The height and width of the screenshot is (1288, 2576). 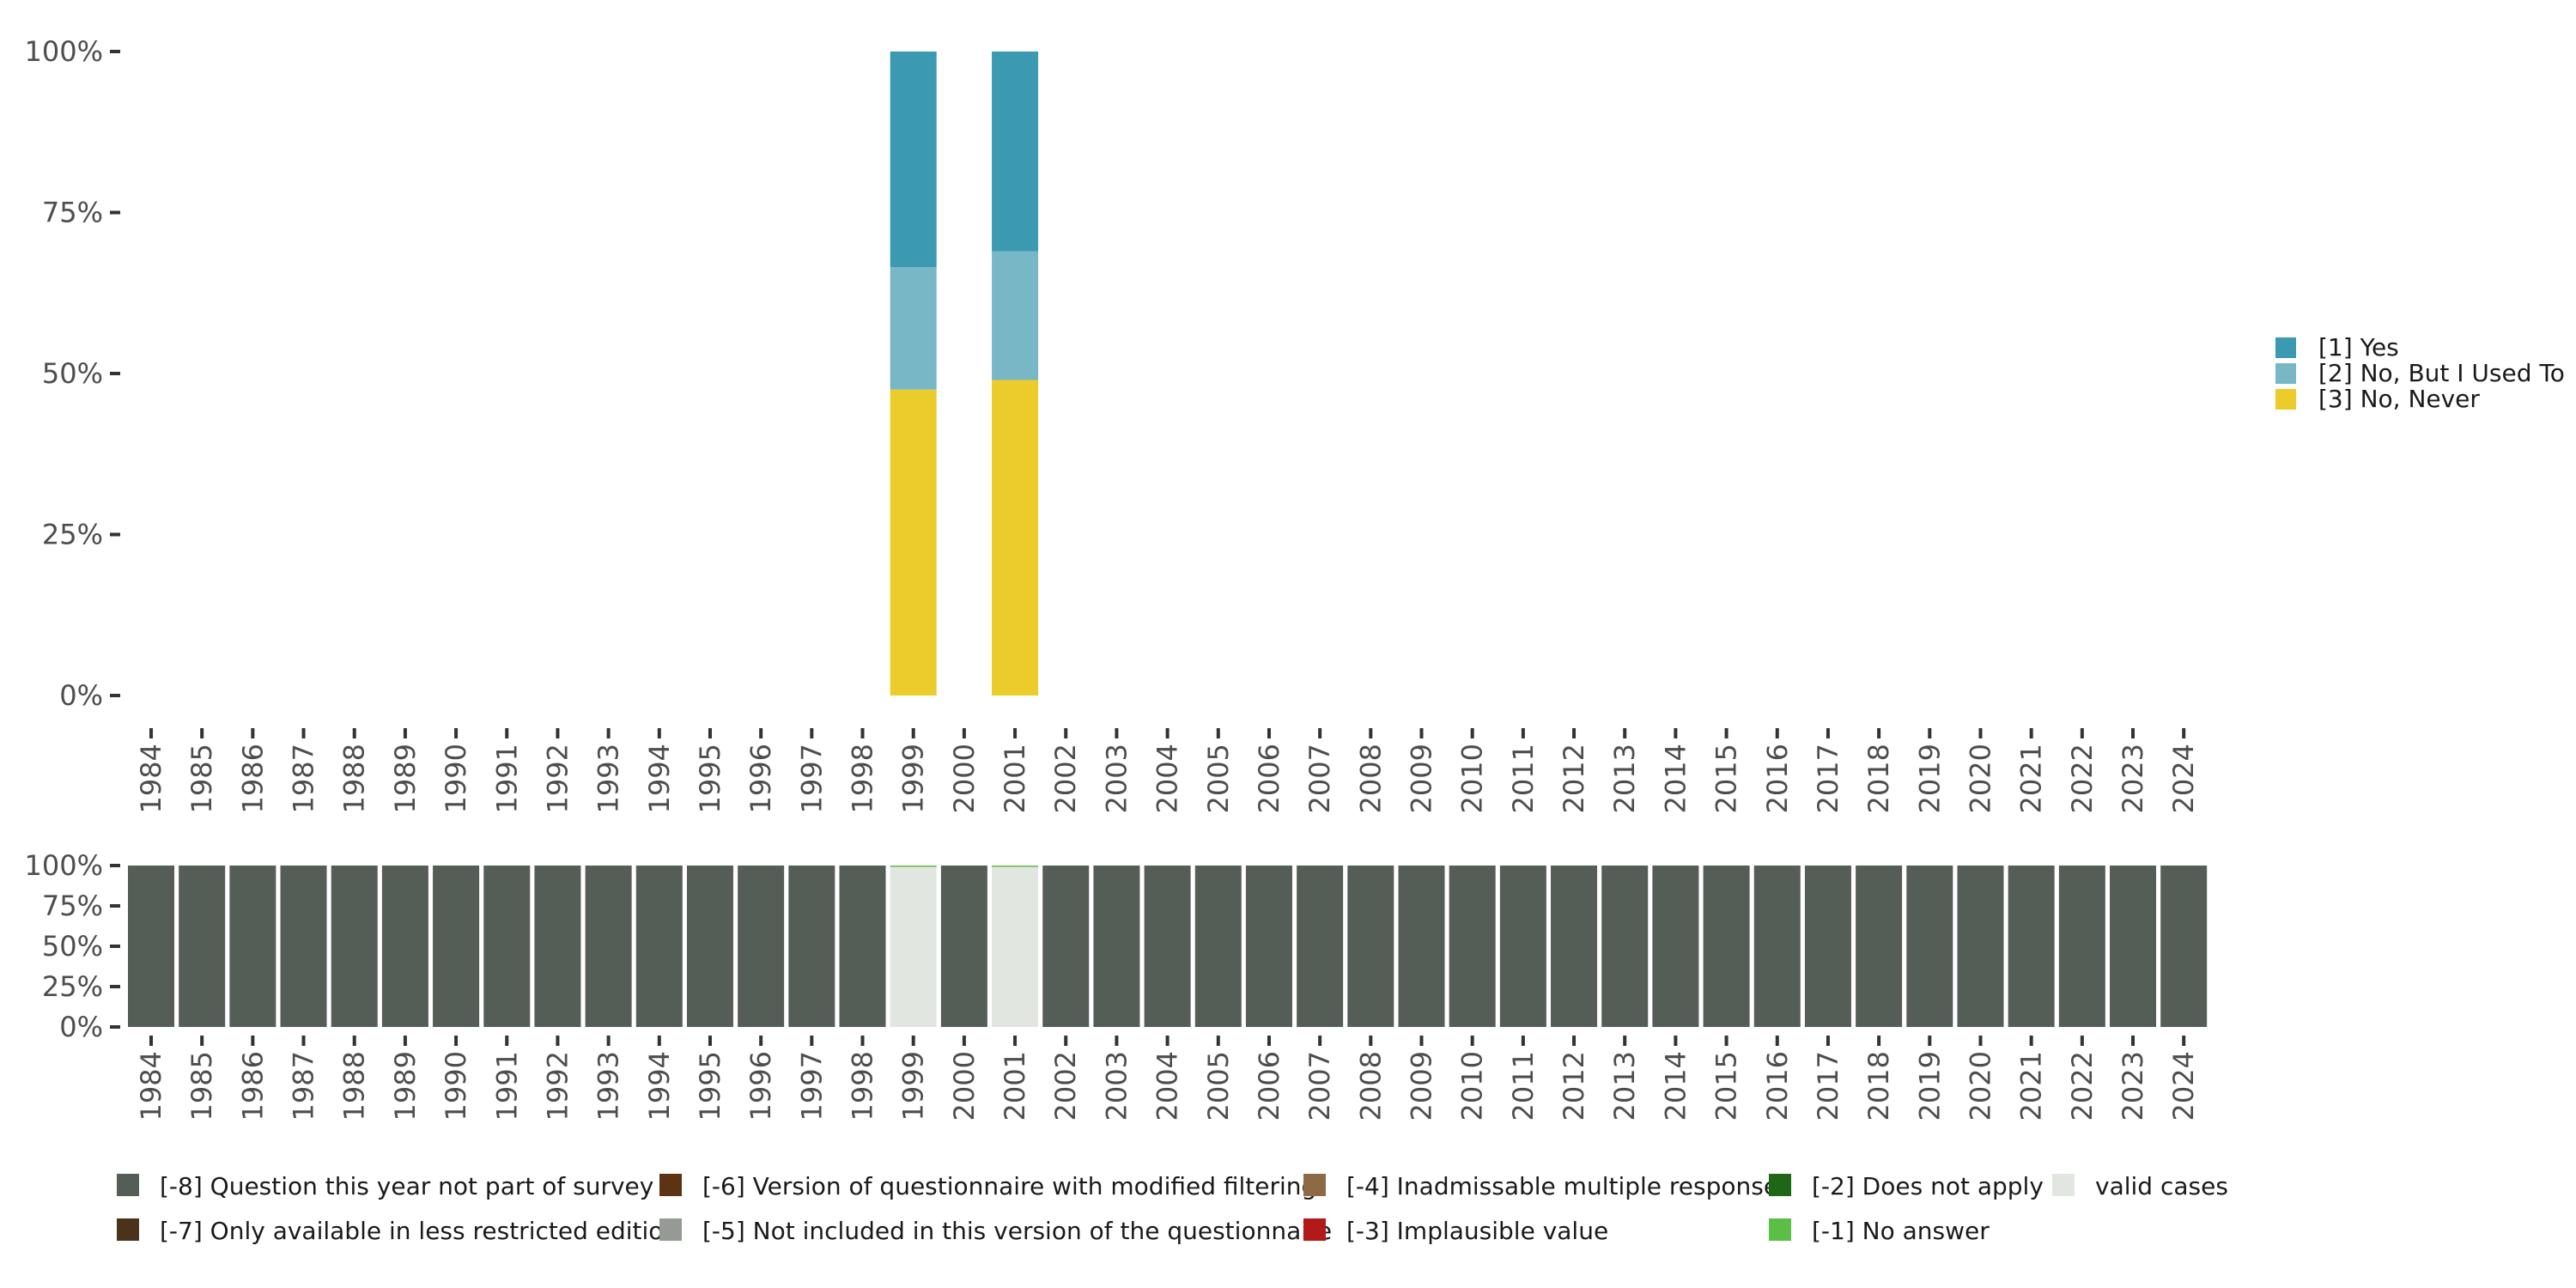 What do you see at coordinates (151, 779) in the screenshot?
I see `top-x-tick-label: 1984` at bounding box center [151, 779].